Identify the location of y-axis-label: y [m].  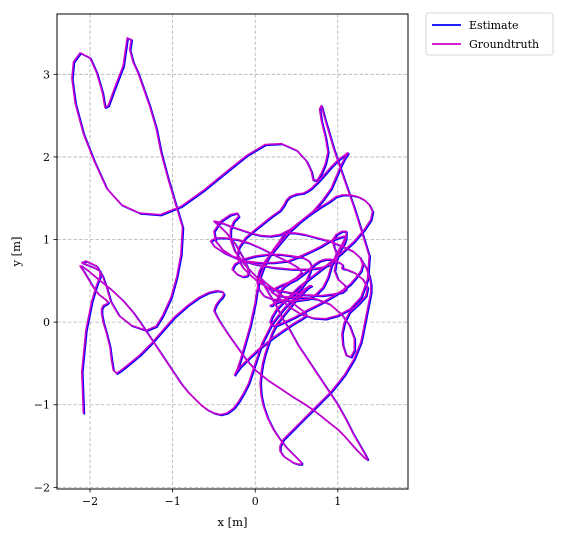
(16, 251).